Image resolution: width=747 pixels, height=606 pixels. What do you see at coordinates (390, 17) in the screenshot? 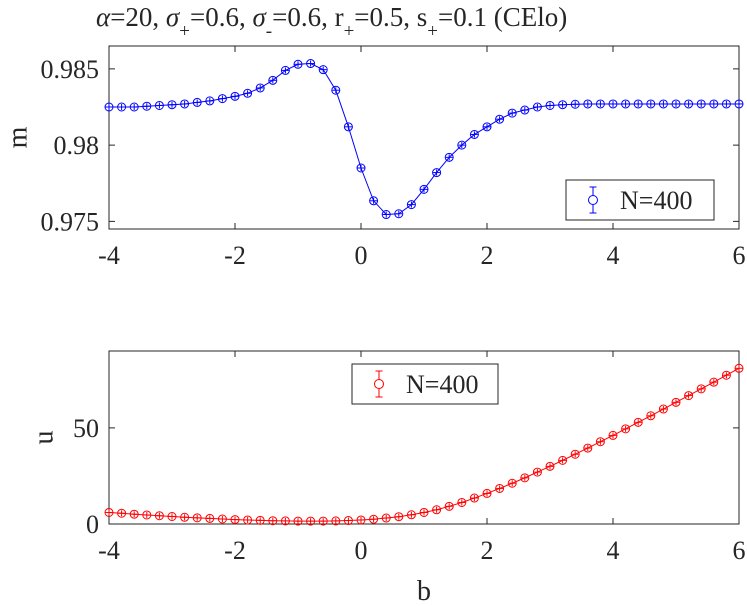
I see `title-r-value: =0.5, s` at bounding box center [390, 17].